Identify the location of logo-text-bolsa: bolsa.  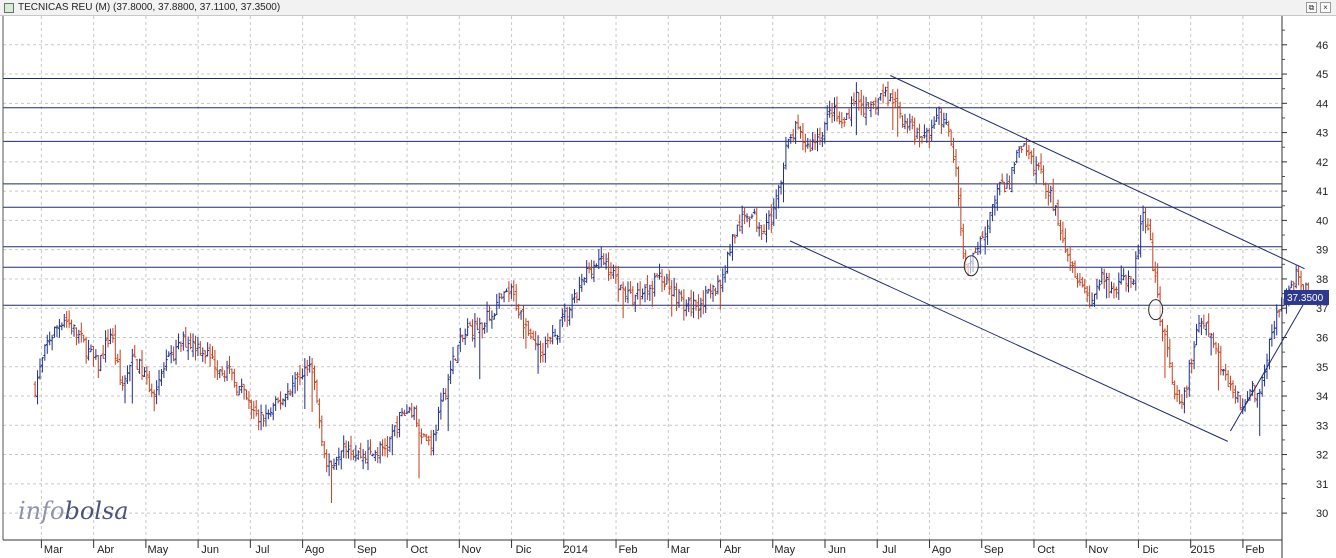
(96, 511).